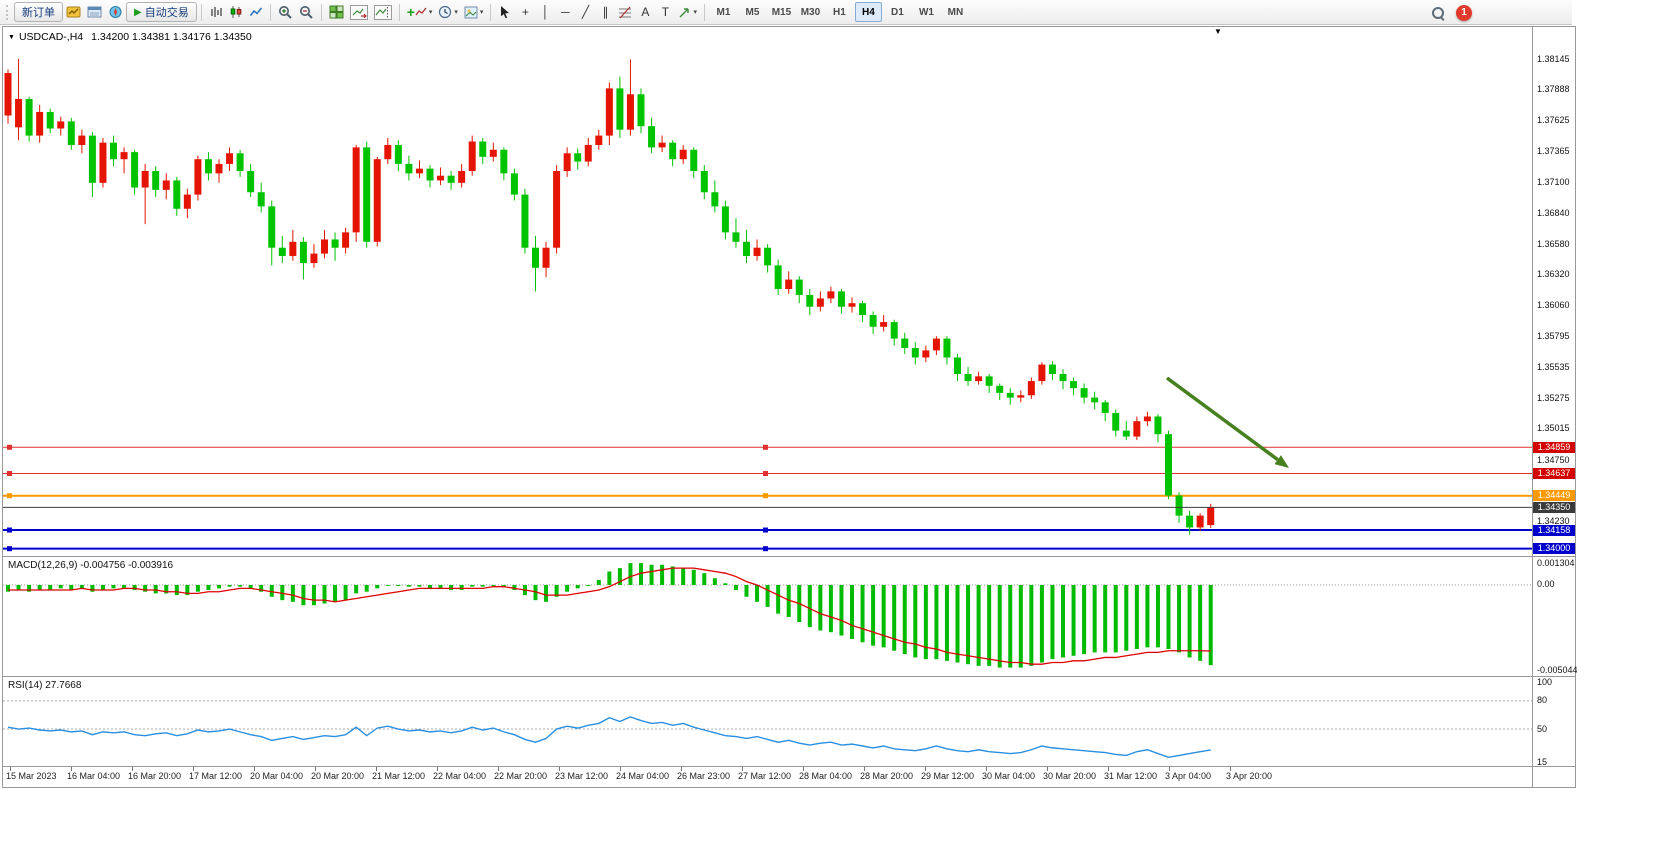  I want to click on data-window-icon, so click(94, 12).